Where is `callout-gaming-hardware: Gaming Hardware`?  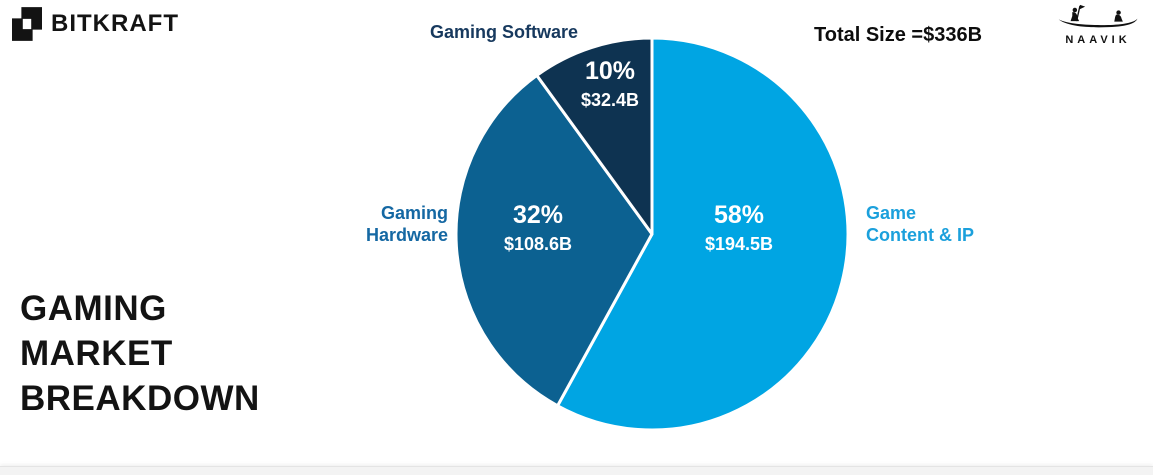 callout-gaming-hardware: Gaming Hardware is located at coordinates (393, 224).